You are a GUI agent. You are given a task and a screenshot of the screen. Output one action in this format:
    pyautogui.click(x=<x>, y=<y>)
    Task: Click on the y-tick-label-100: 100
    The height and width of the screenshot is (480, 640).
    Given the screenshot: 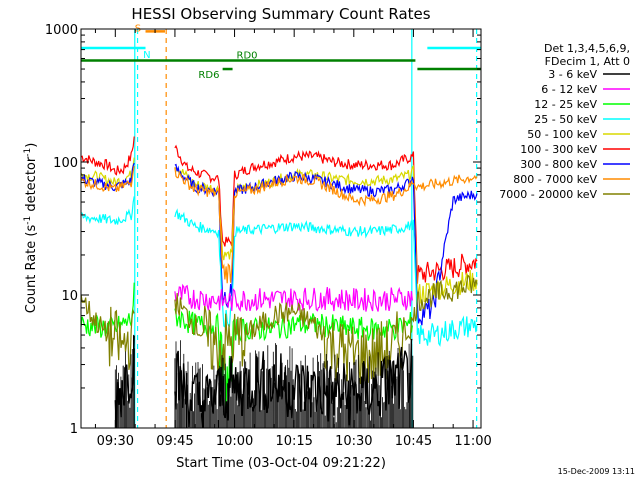 What is the action you would take?
    pyautogui.click(x=65, y=163)
    